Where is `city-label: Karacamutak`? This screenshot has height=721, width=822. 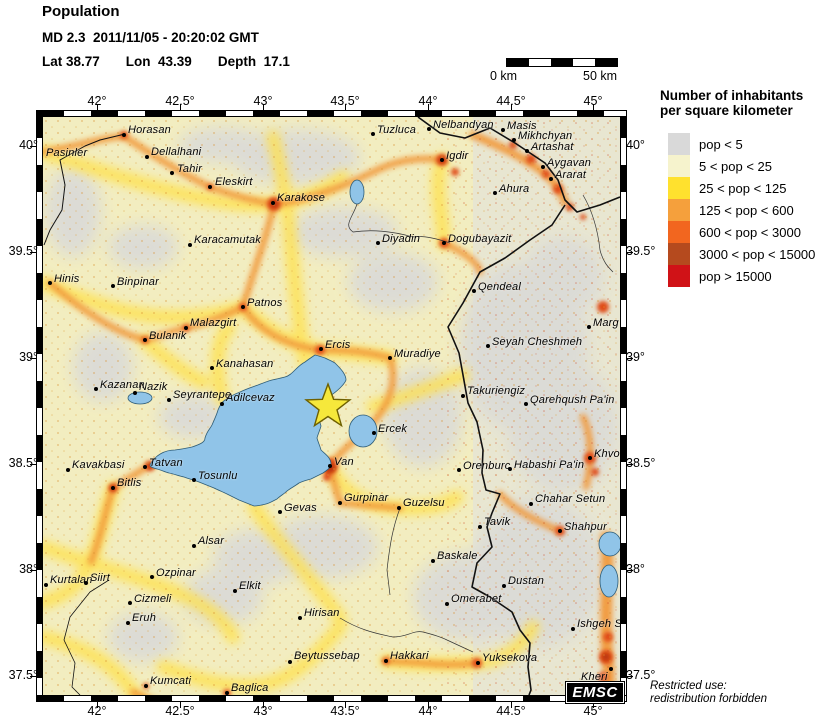 city-label: Karacamutak is located at coordinates (228, 240).